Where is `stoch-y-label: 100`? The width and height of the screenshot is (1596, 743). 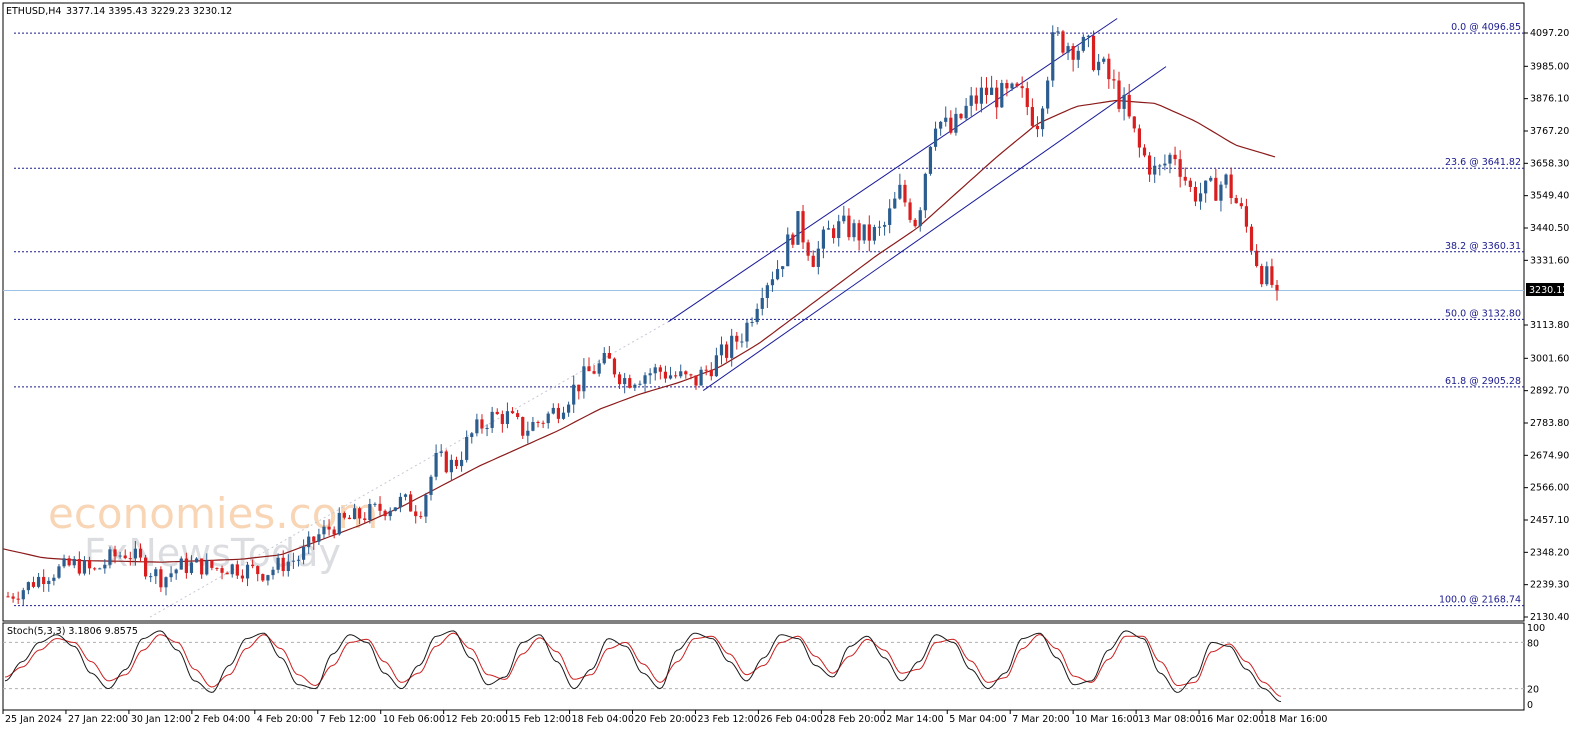
stoch-y-label: 100 is located at coordinates (1536, 628).